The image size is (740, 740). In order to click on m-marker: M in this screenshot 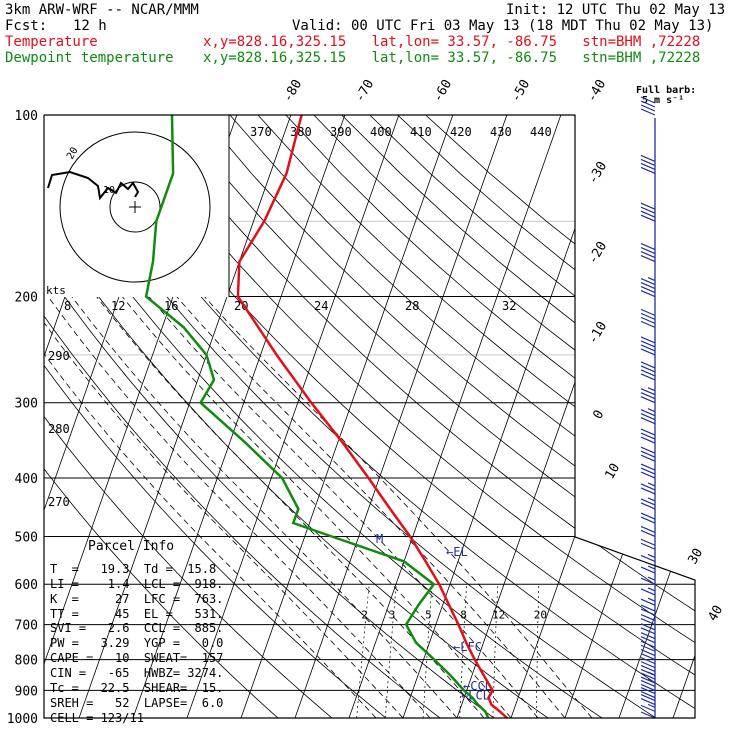, I will do `click(379, 539)`.